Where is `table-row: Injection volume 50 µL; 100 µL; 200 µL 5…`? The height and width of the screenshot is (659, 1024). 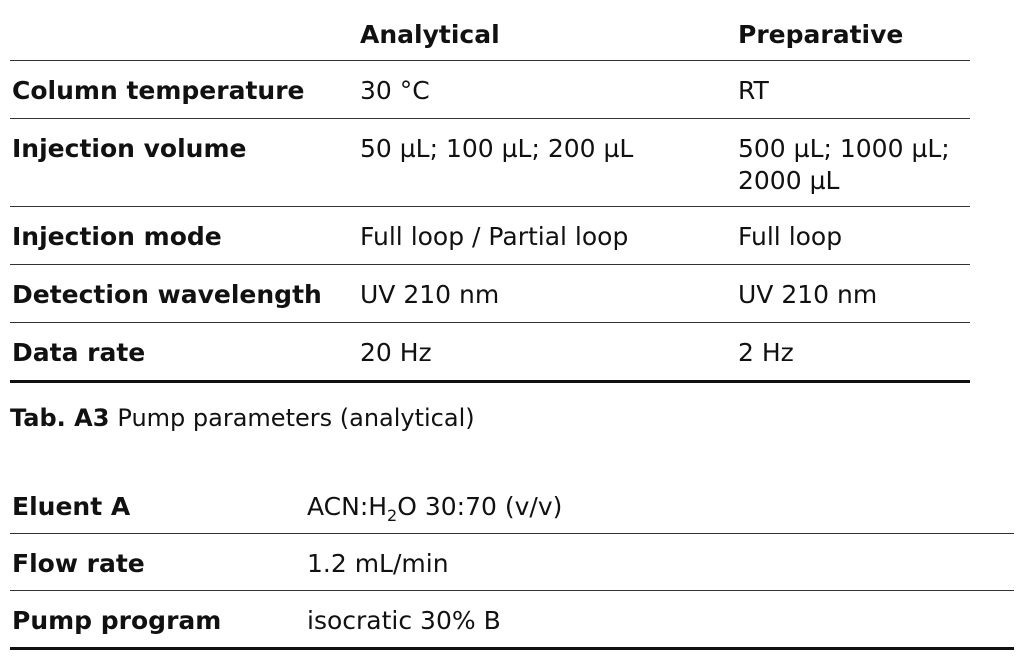
table-row: Injection volume 50 µL; 100 µL; 200 µL 5… is located at coordinates (490, 163).